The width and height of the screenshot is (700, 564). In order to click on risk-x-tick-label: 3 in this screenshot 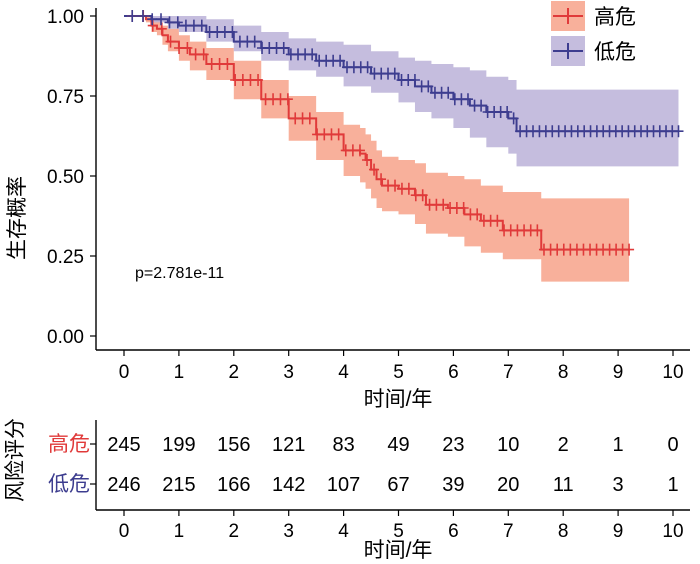, I will do `click(288, 531)`.